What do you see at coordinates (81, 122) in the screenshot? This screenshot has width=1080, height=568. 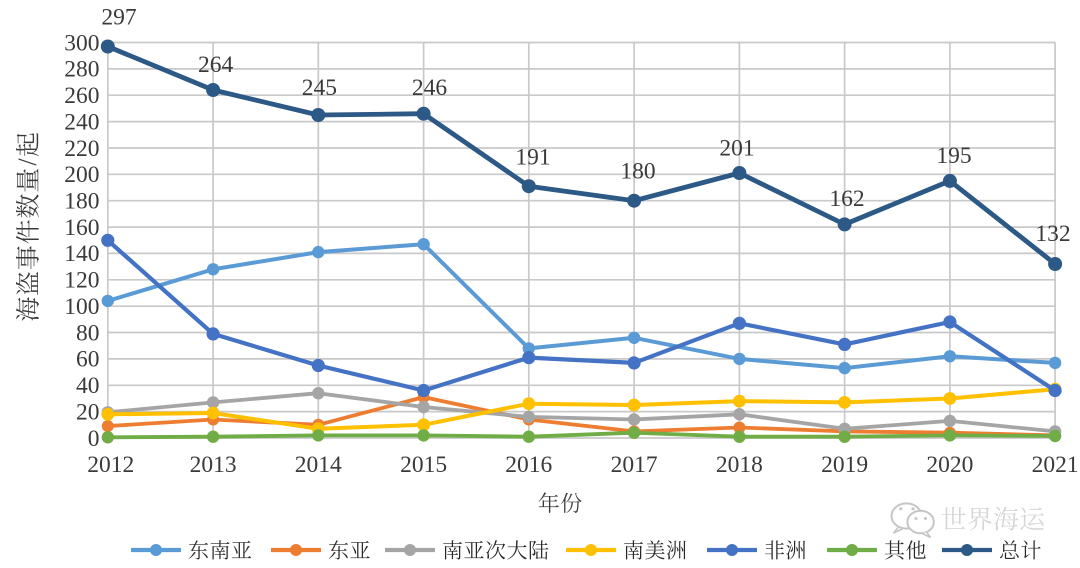 I see `svg-text: 240` at bounding box center [81, 122].